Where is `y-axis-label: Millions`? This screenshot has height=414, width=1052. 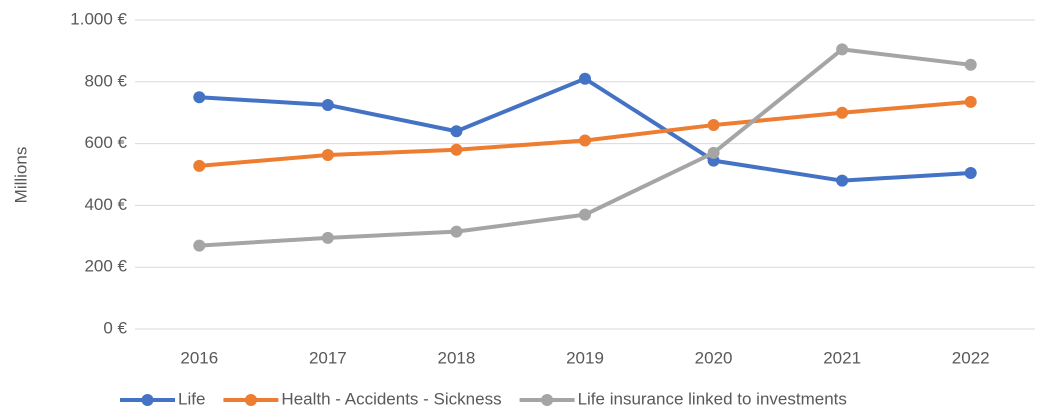
y-axis-label: Millions is located at coordinates (20, 175).